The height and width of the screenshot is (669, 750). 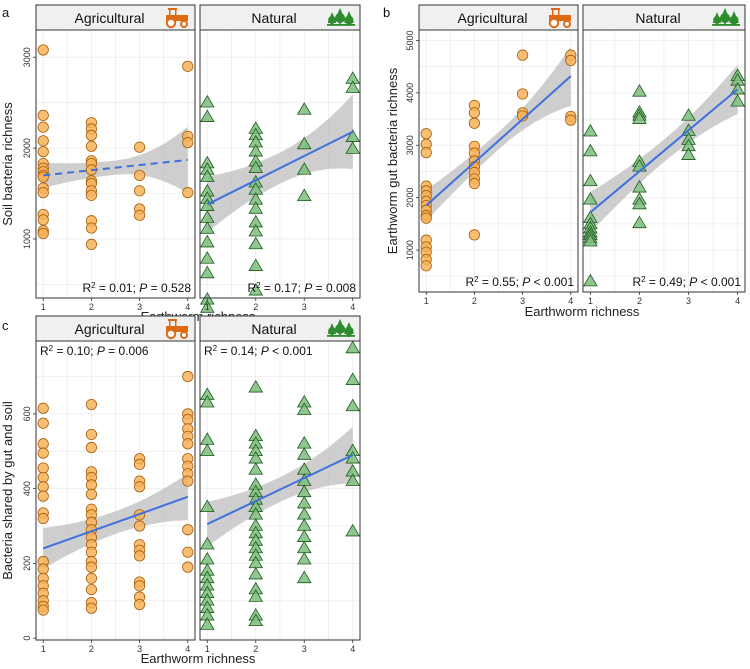 What do you see at coordinates (552, 282) in the screenshot?
I see `stat-annotation-part: < 0.001` at bounding box center [552, 282].